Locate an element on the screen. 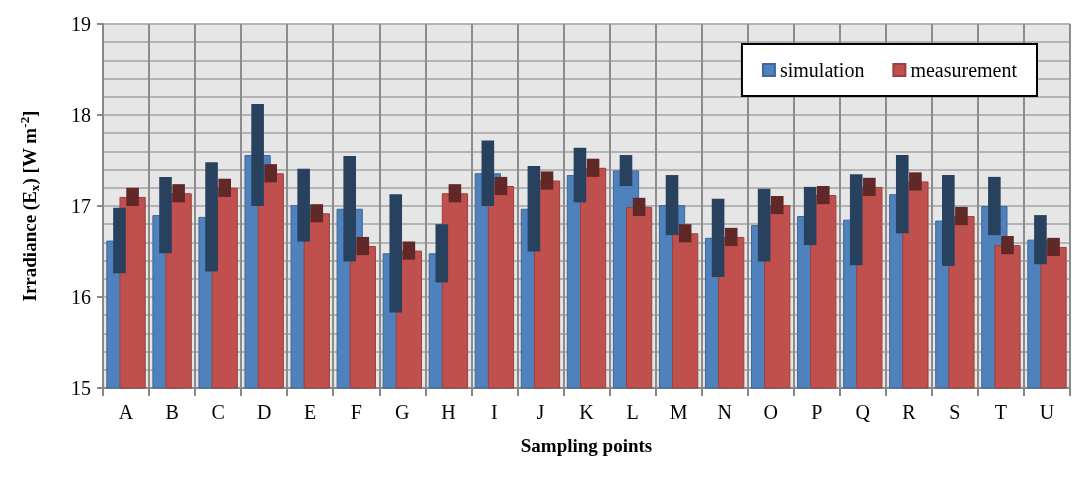 Image resolution: width=1083 pixels, height=481 pixels. x-tick-label: P is located at coordinates (817, 412).